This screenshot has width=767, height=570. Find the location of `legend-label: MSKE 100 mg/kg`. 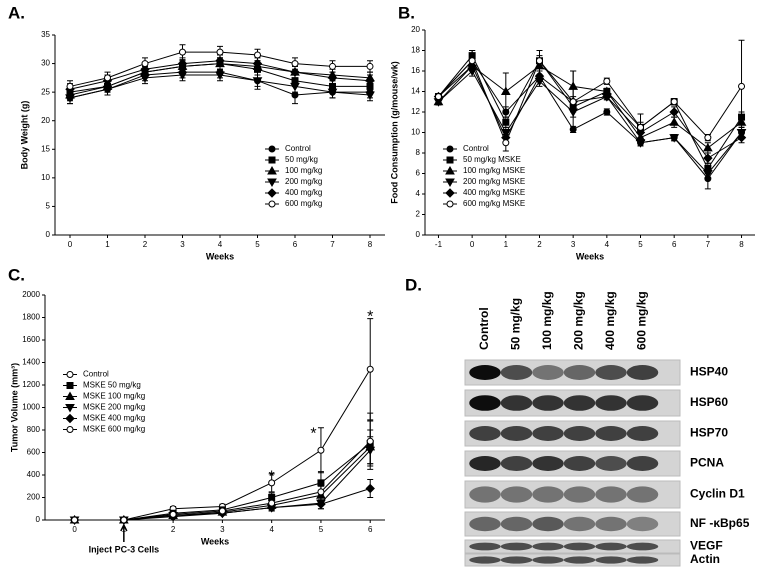

legend-label: MSKE 100 mg/kg is located at coordinates (114, 396).